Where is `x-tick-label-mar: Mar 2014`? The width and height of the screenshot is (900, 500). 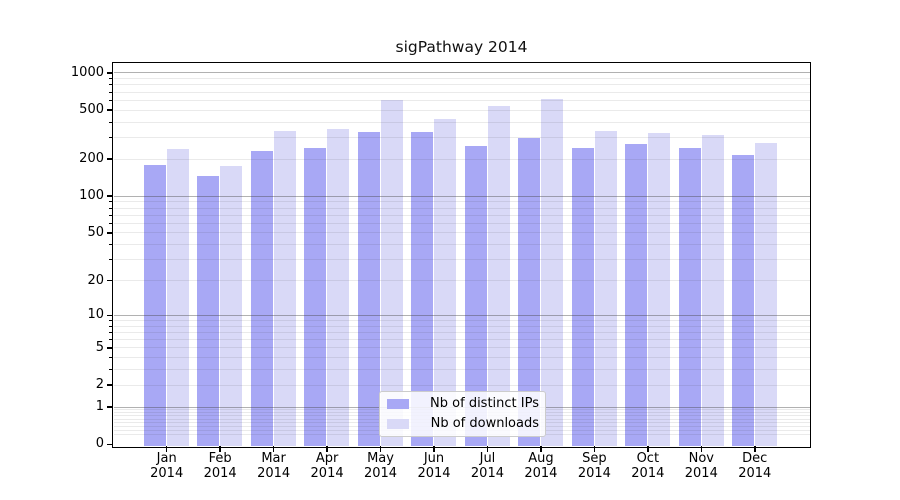
x-tick-label-mar: Mar 2014 is located at coordinates (274, 466).